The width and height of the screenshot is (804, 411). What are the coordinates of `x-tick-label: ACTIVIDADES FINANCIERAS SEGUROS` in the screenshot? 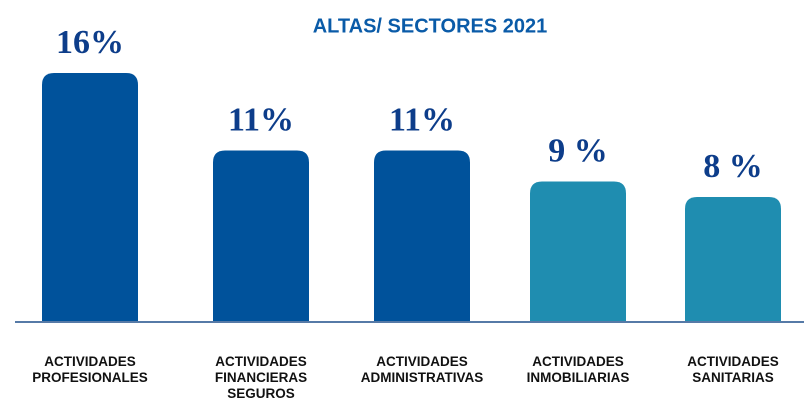 It's located at (261, 377).